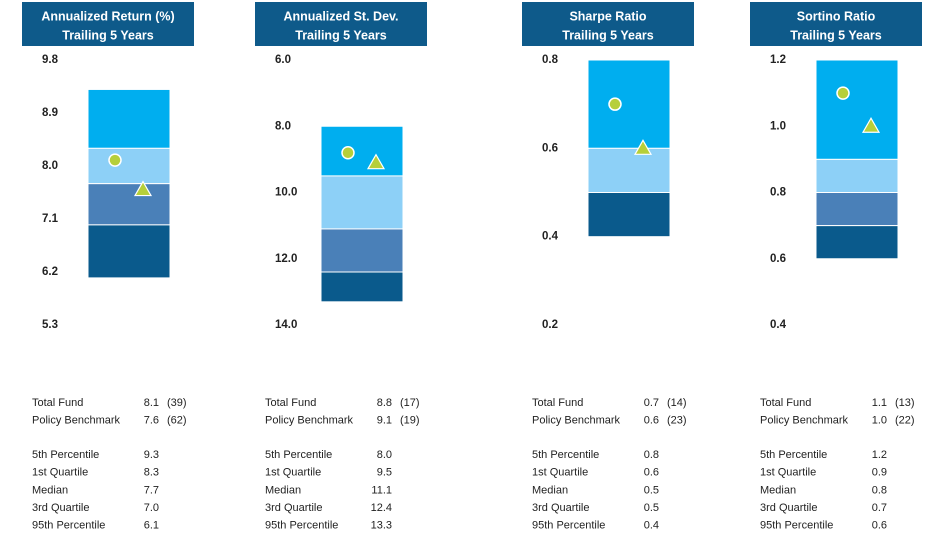 The image size is (944, 537). Describe the element at coordinates (50, 60) in the screenshot. I see `y-tick-label: 9.8` at that location.